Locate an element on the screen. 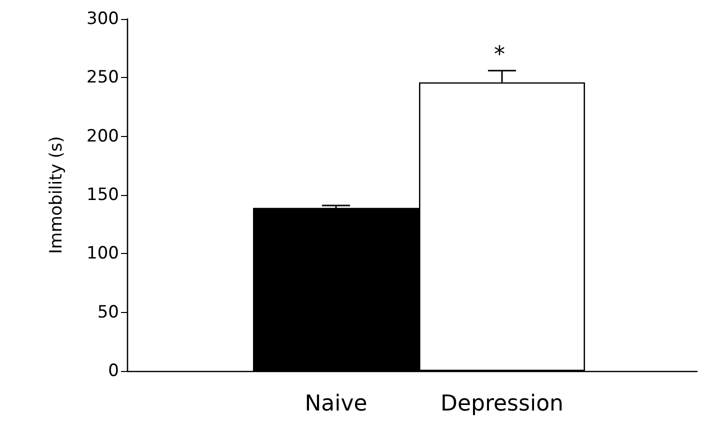  y-tick-label: 200 is located at coordinates (102, 136).